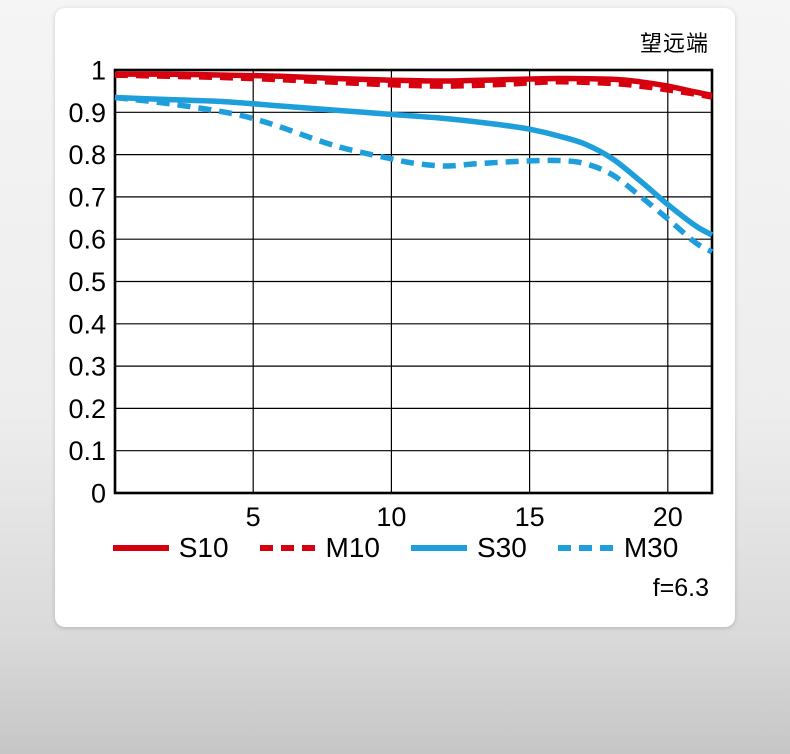 The width and height of the screenshot is (790, 754). Describe the element at coordinates (617, 548) in the screenshot. I see `legend-item-m30: M30` at that location.